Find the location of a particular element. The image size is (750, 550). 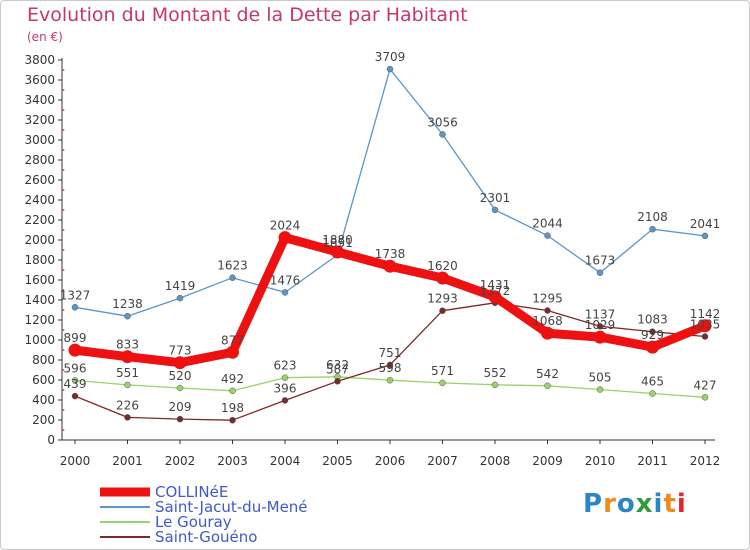

logo-letter: i is located at coordinates (681, 504).